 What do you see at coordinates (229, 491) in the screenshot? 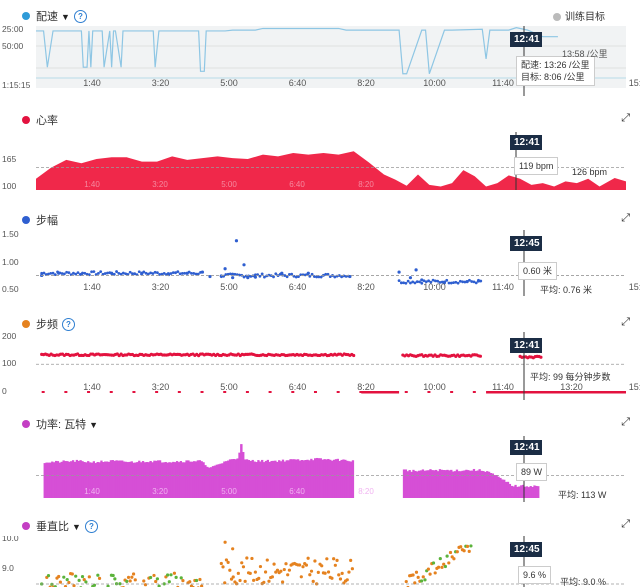
I see `x-tick-label: 5:00` at bounding box center [229, 491].